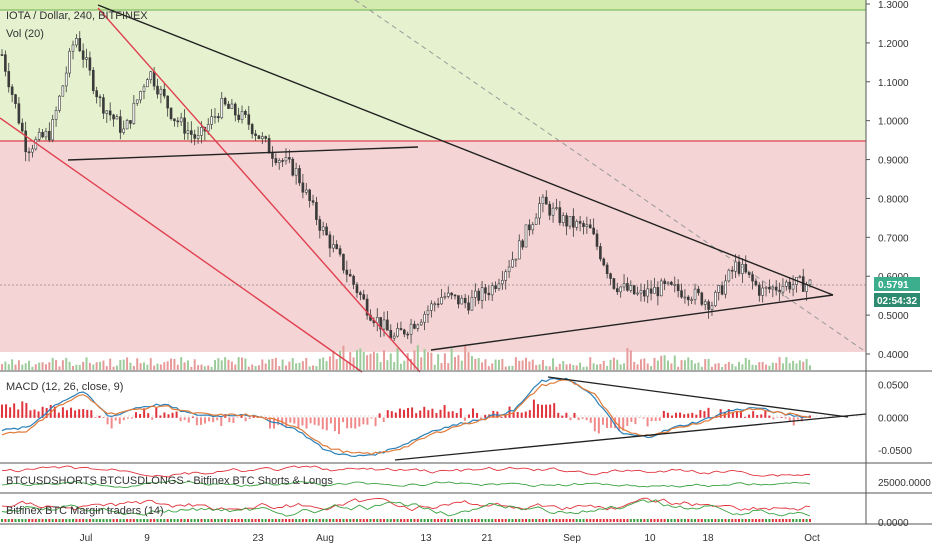 This screenshot has height=550, width=932. What do you see at coordinates (406, 357) in the screenshot?
I see `volume-bars` at bounding box center [406, 357].